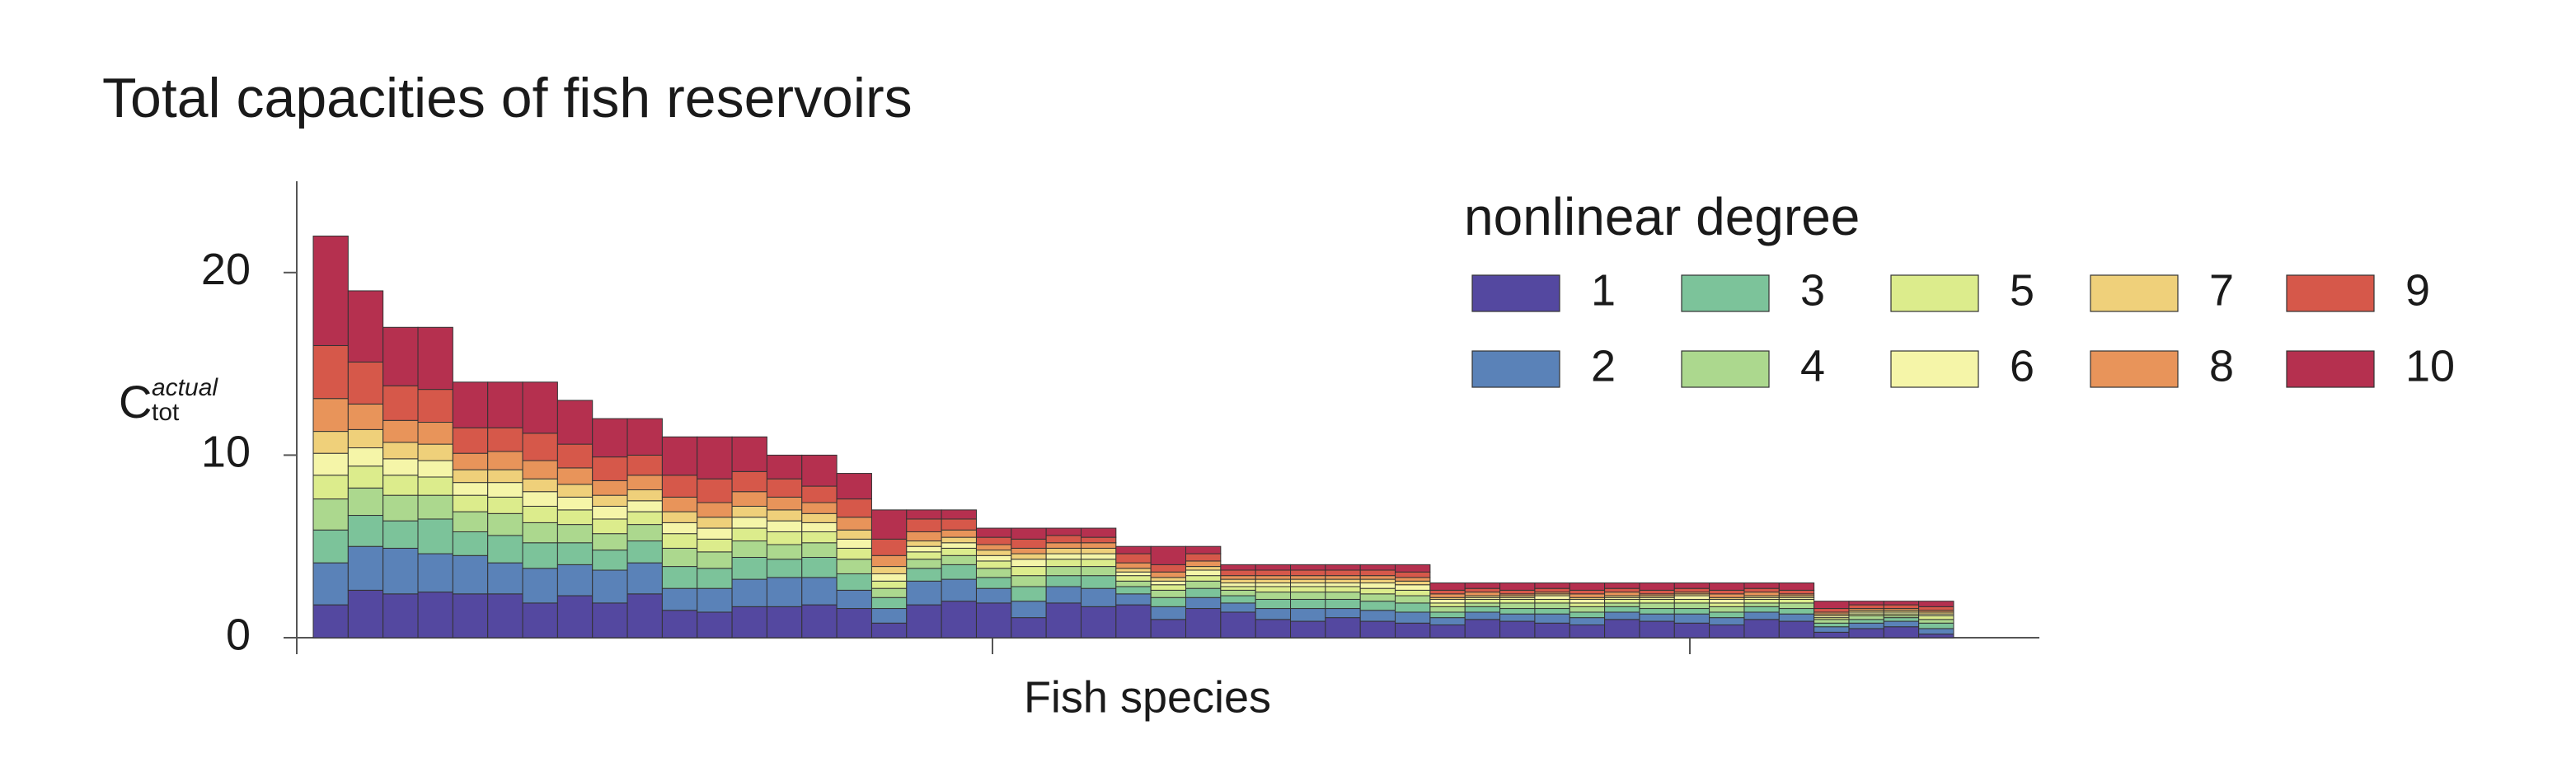 Image resolution: width=2576 pixels, height=772 pixels. What do you see at coordinates (508, 98) in the screenshot?
I see `chart-title: Total capacities of fish reservoirs` at bounding box center [508, 98].